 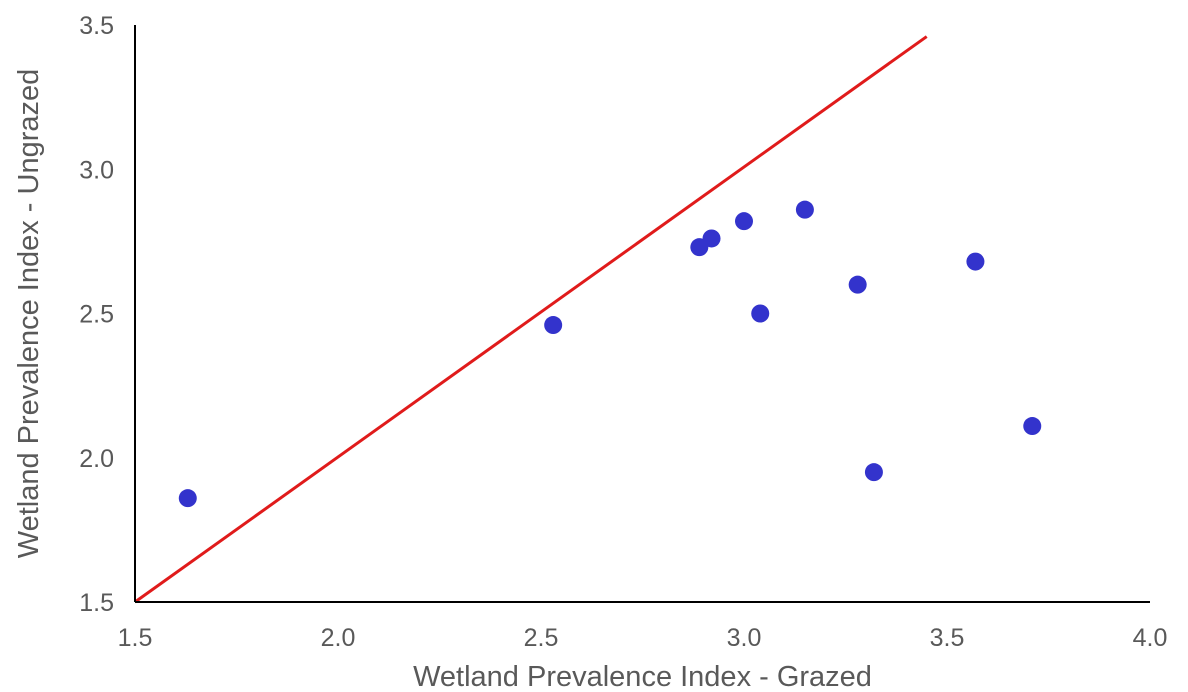 What do you see at coordinates (643, 638) in the screenshot?
I see `x-tick-labels: 1.5 2.0 2.5 3.0 3.5 4.0` at bounding box center [643, 638].